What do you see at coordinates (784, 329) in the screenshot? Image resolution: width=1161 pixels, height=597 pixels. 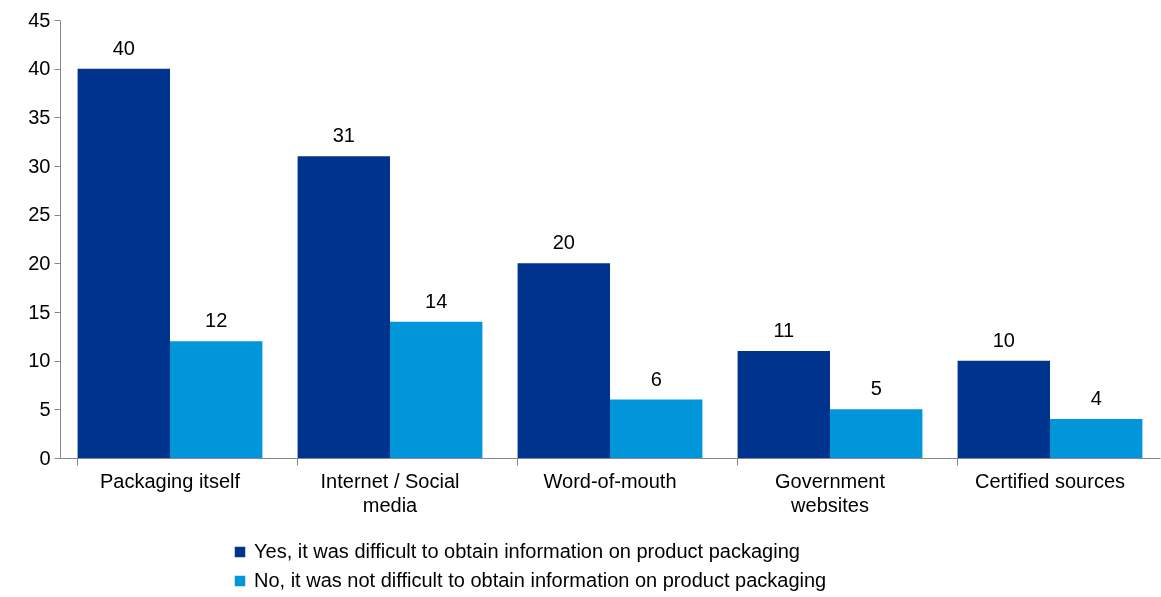 I see `data-label: 11` at bounding box center [784, 329].